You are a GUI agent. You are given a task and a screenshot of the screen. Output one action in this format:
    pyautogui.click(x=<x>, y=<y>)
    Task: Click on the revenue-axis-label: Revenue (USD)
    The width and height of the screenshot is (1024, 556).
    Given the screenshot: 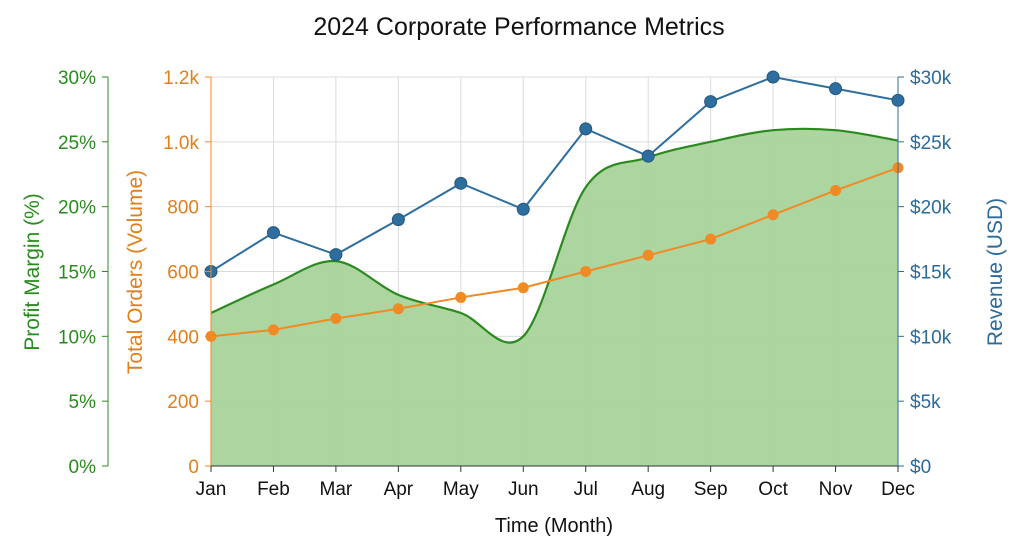 What is the action you would take?
    pyautogui.click(x=995, y=272)
    